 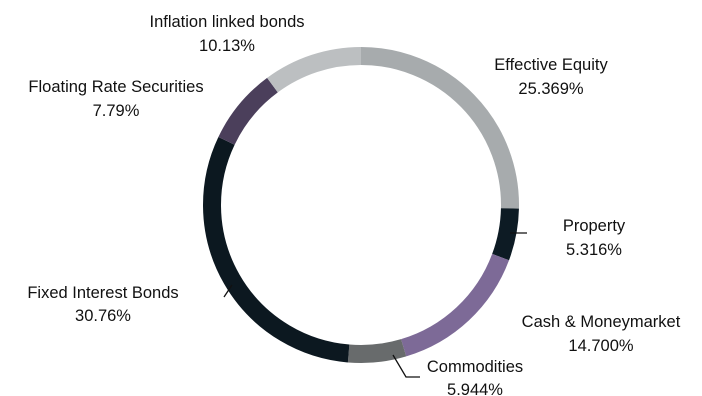 What do you see at coordinates (475, 367) in the screenshot?
I see `slice-label: Commodities` at bounding box center [475, 367].